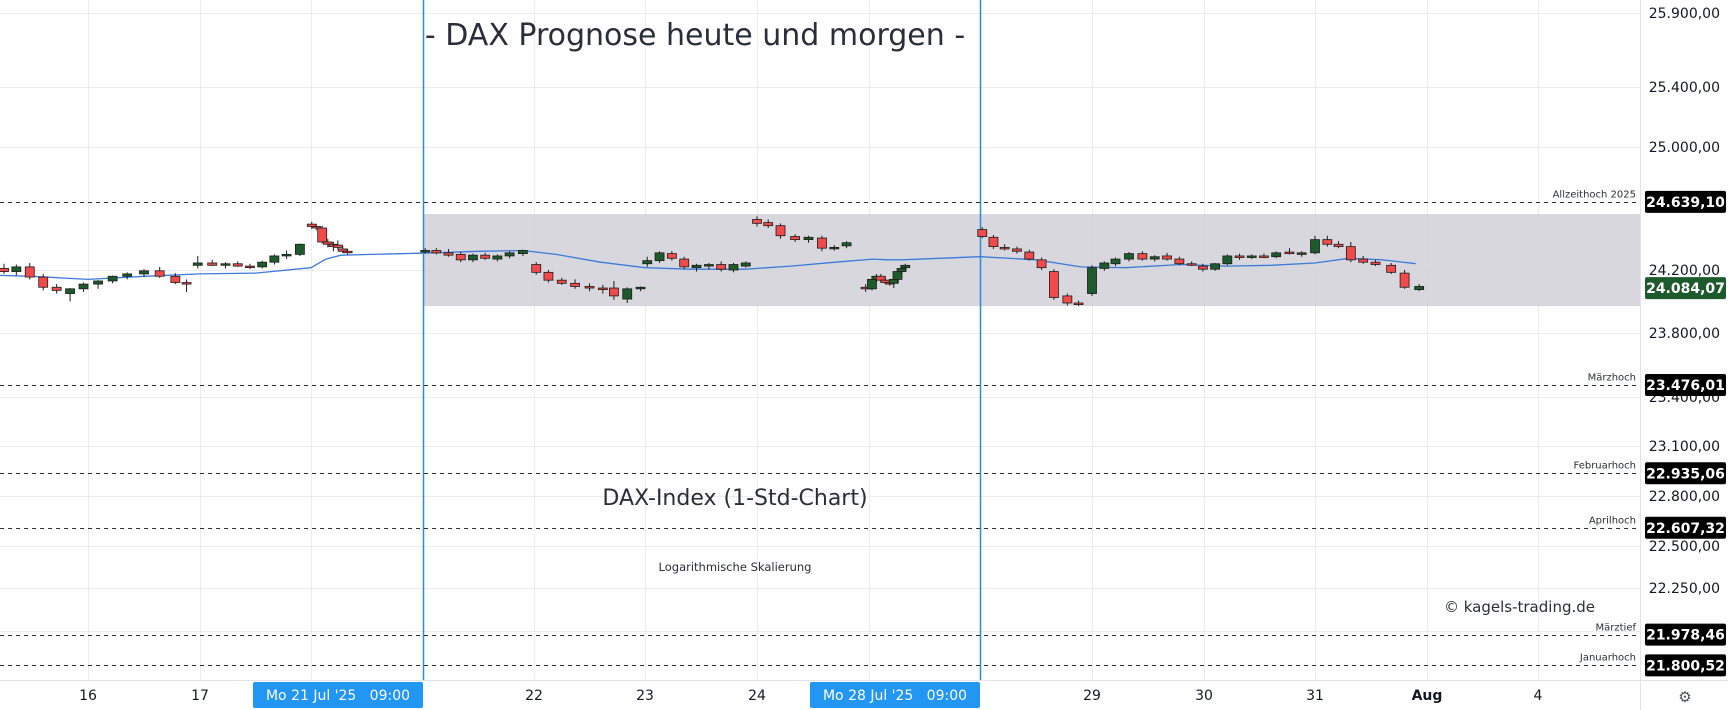  Describe the element at coordinates (1604, 466) in the screenshot. I see `level-label: Februarhoch` at that location.